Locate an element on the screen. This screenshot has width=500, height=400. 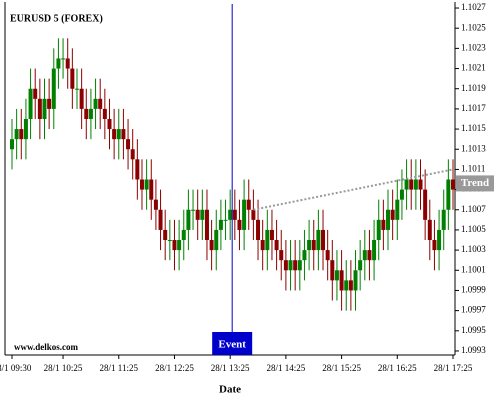
y-tick-label: 1.1017 is located at coordinates (473, 108).